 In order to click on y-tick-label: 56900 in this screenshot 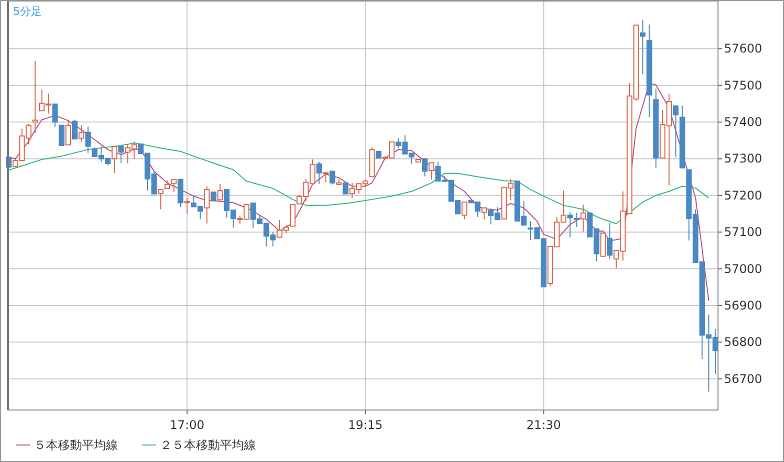, I will do `click(743, 305)`.